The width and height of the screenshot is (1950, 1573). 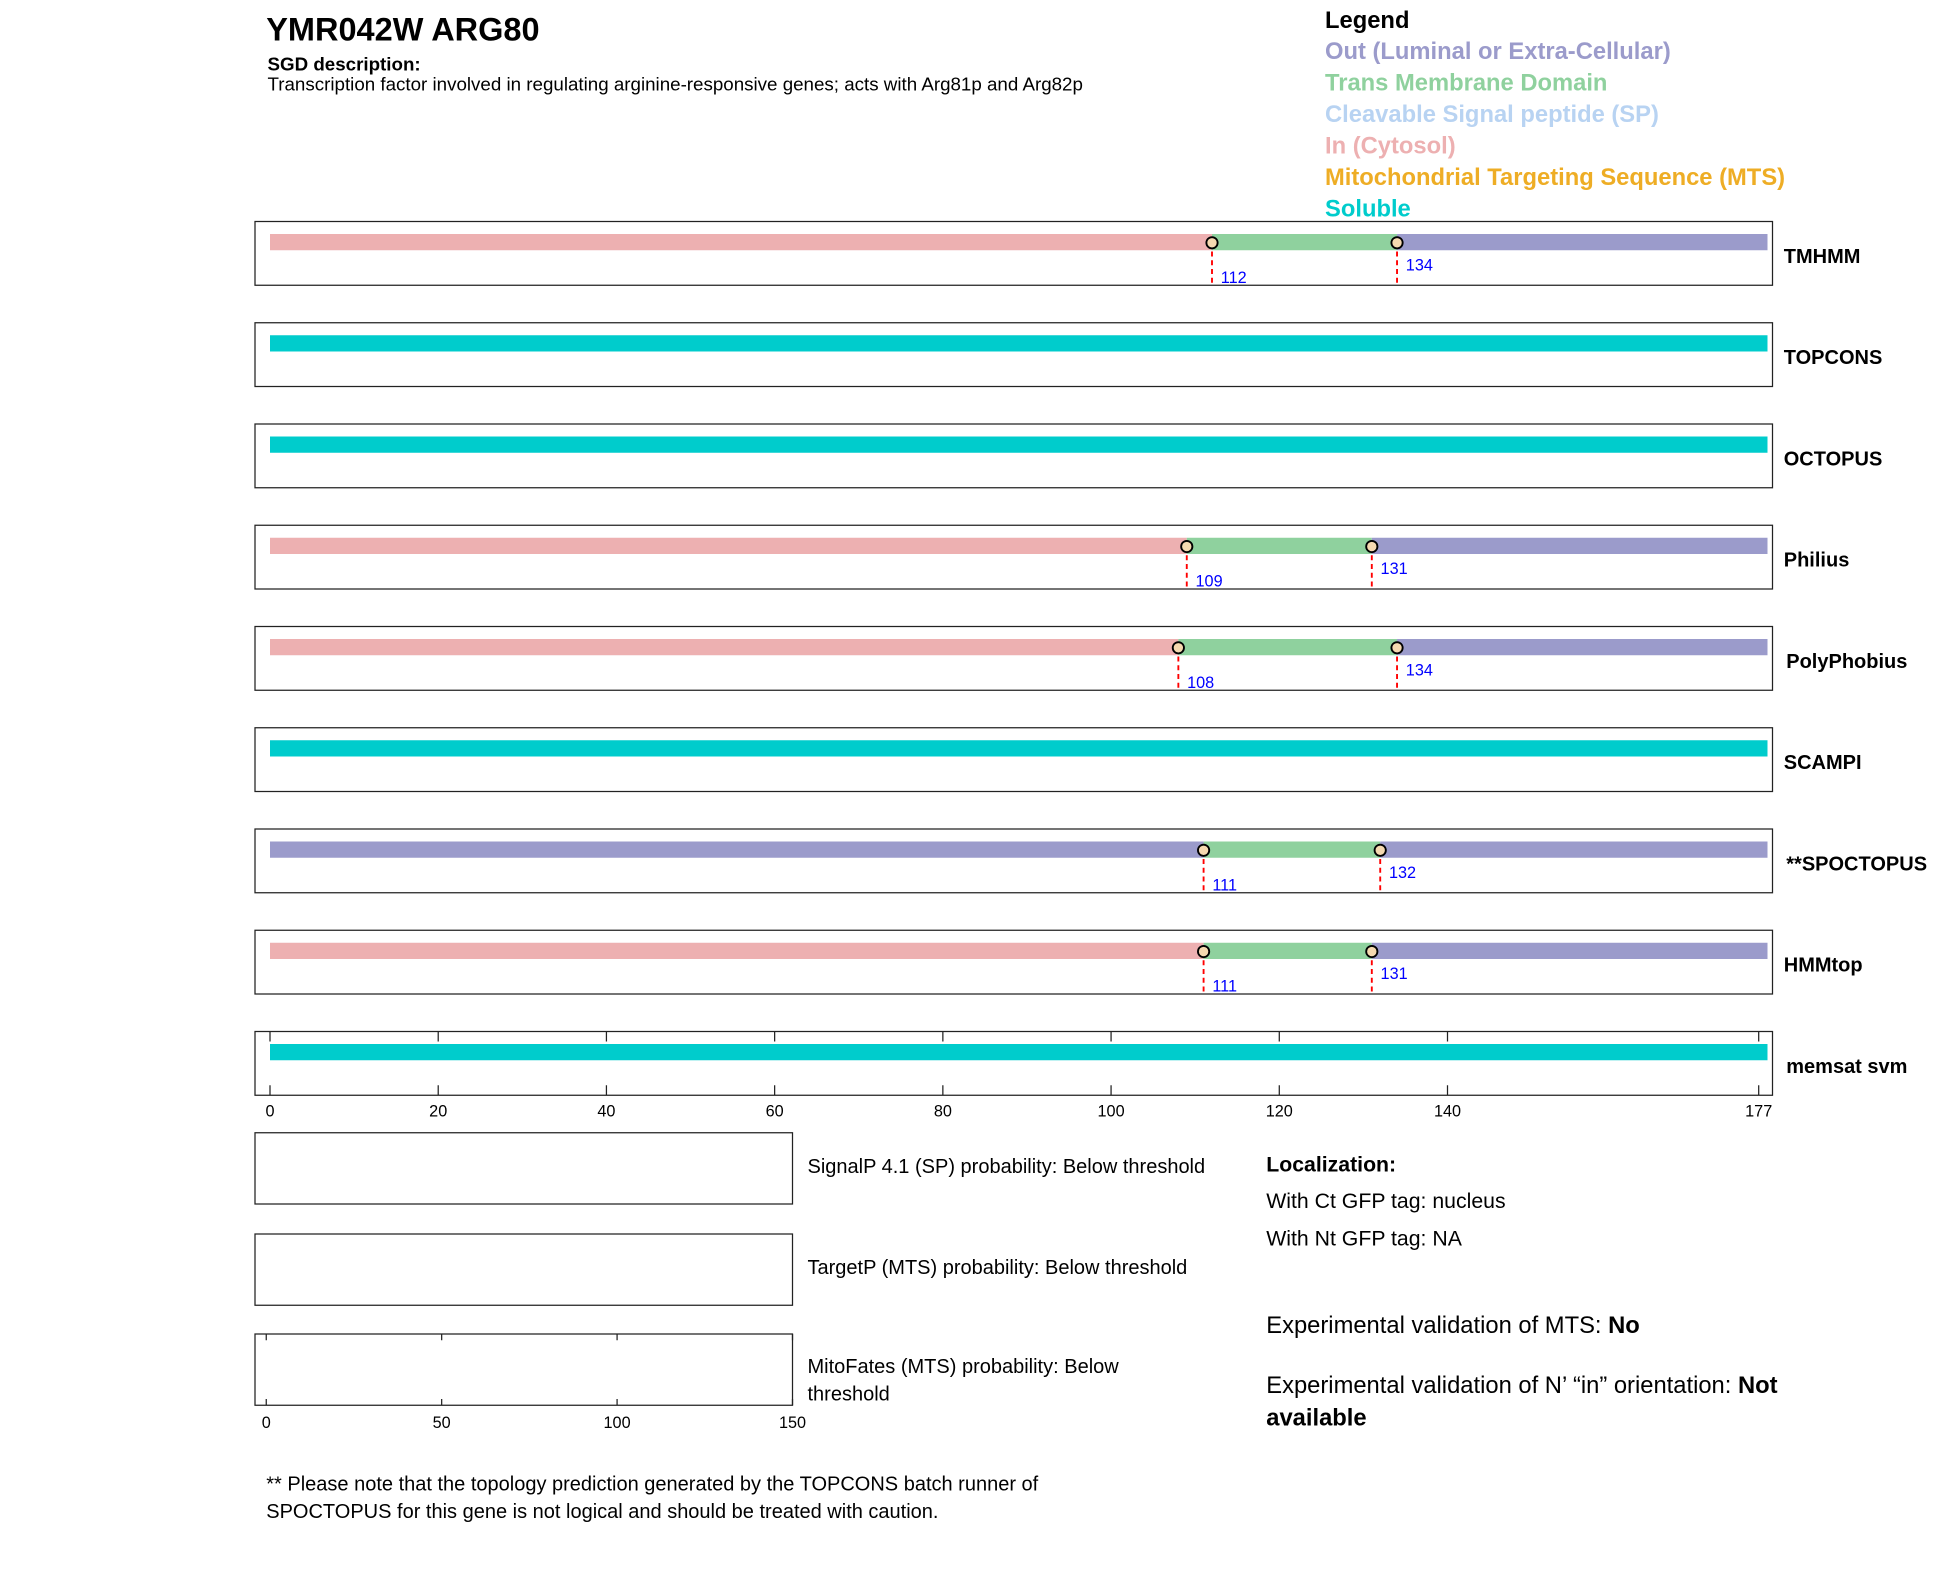 What do you see at coordinates (1846, 1067) in the screenshot?
I see `track-label: memsat svm` at bounding box center [1846, 1067].